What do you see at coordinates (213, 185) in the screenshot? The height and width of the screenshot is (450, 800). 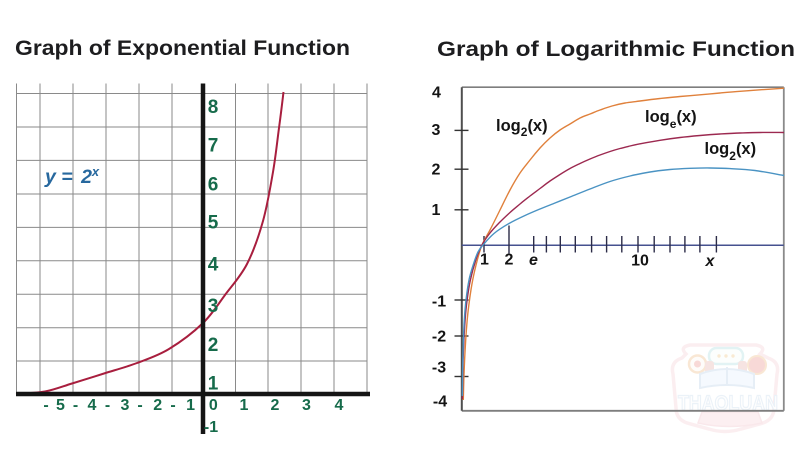 I see `svg-text: 6` at bounding box center [213, 185].